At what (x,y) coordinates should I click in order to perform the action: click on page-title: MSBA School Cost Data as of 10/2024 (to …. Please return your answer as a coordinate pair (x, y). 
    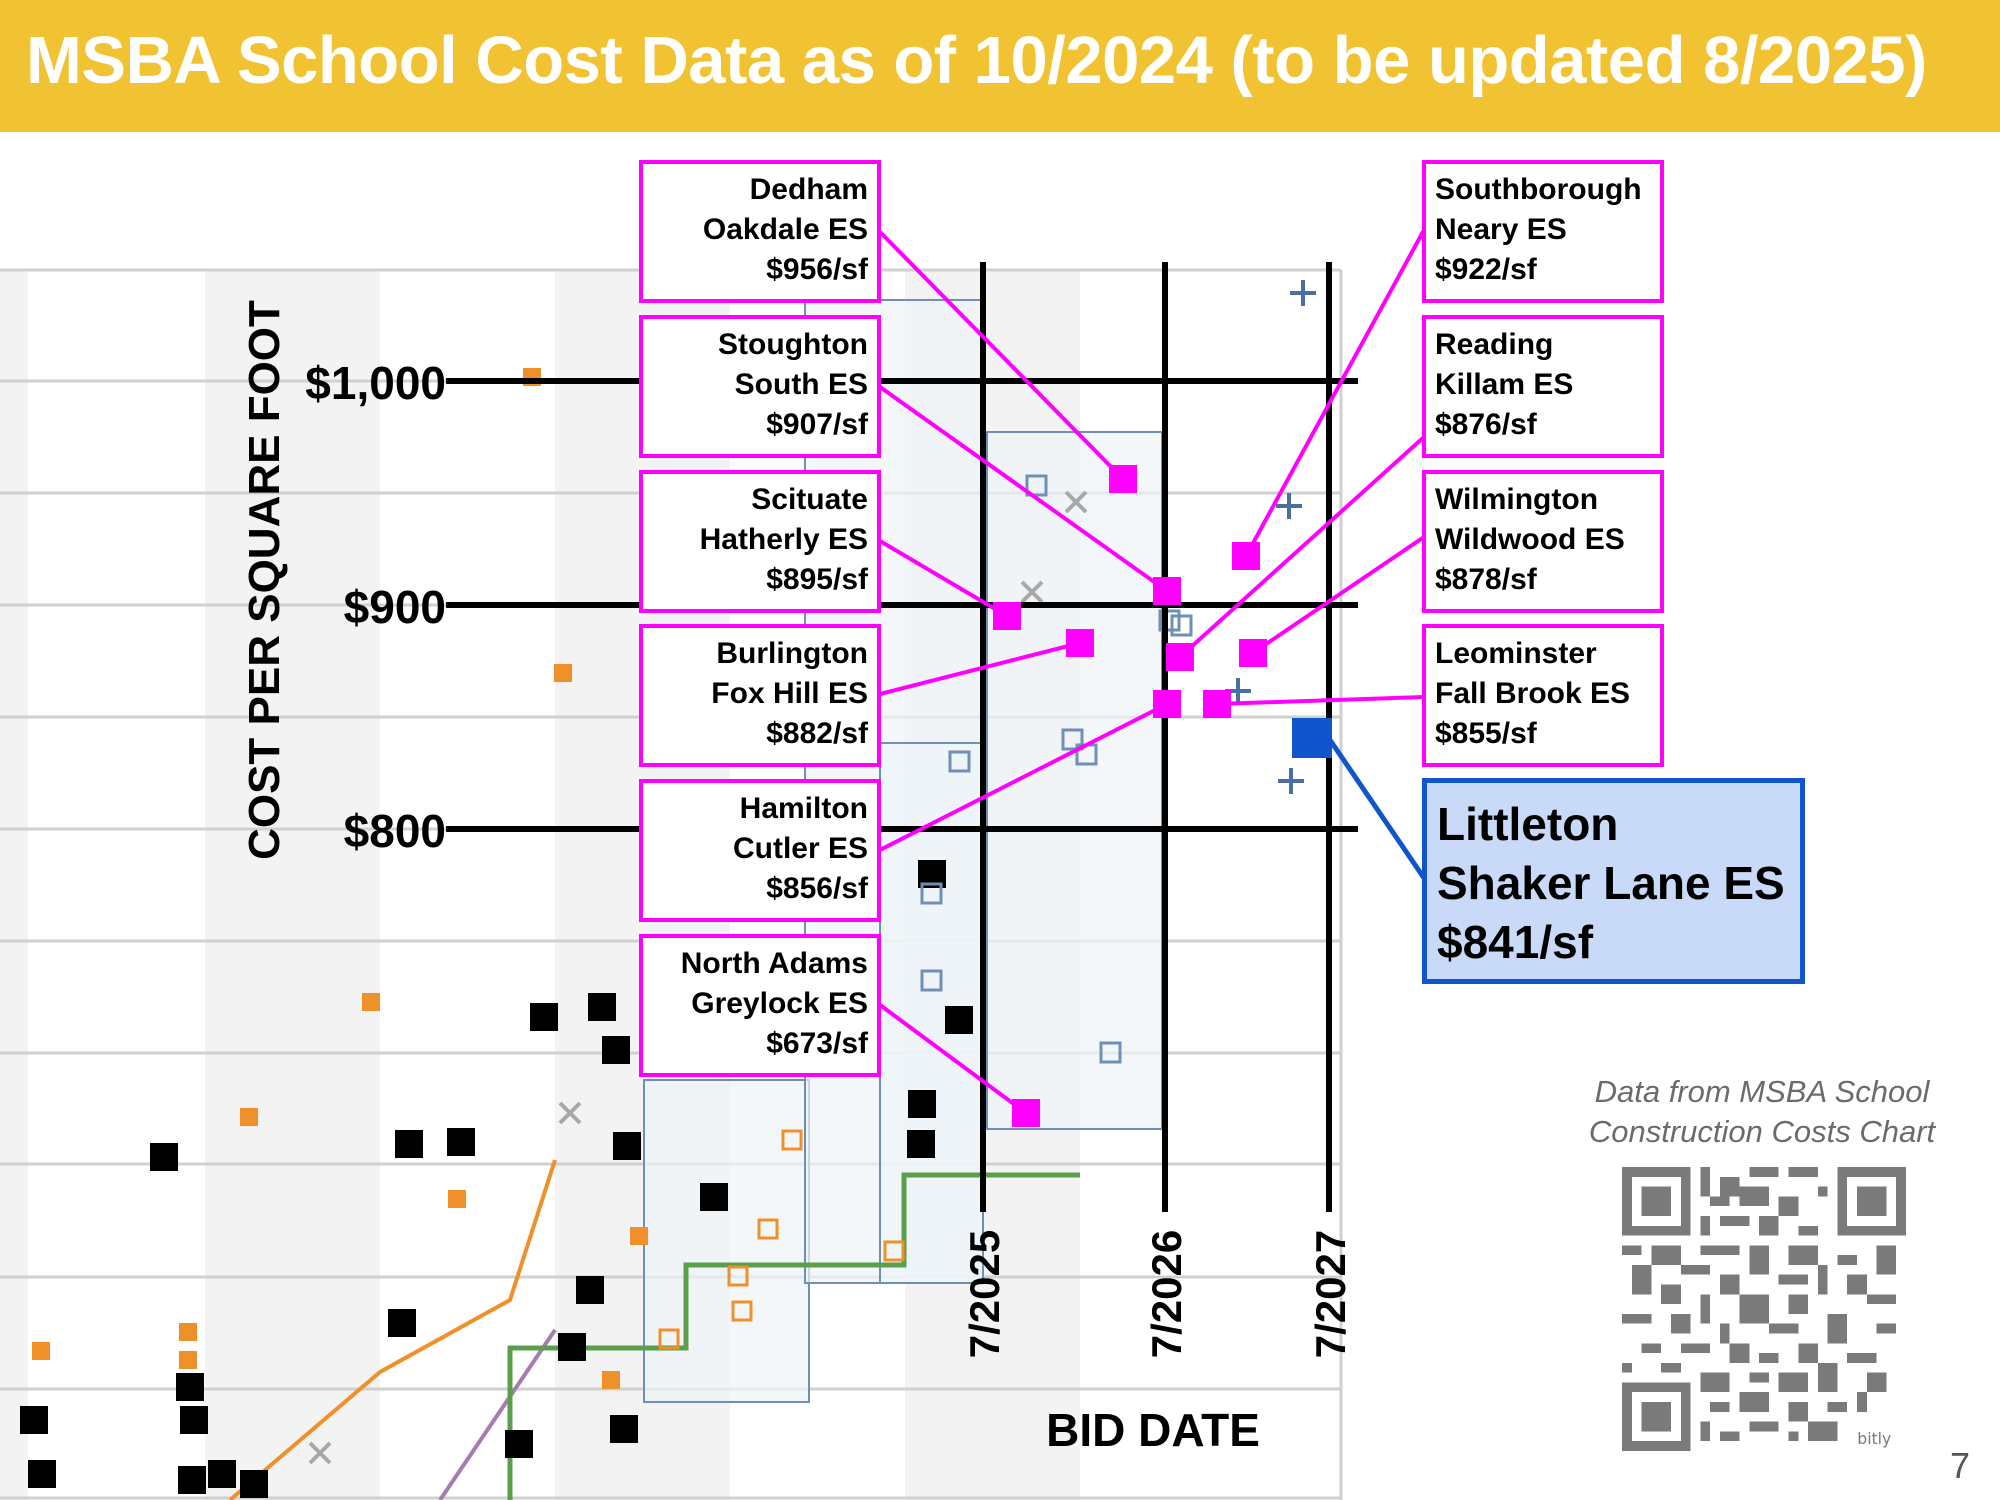
    Looking at the image, I should click on (976, 60).